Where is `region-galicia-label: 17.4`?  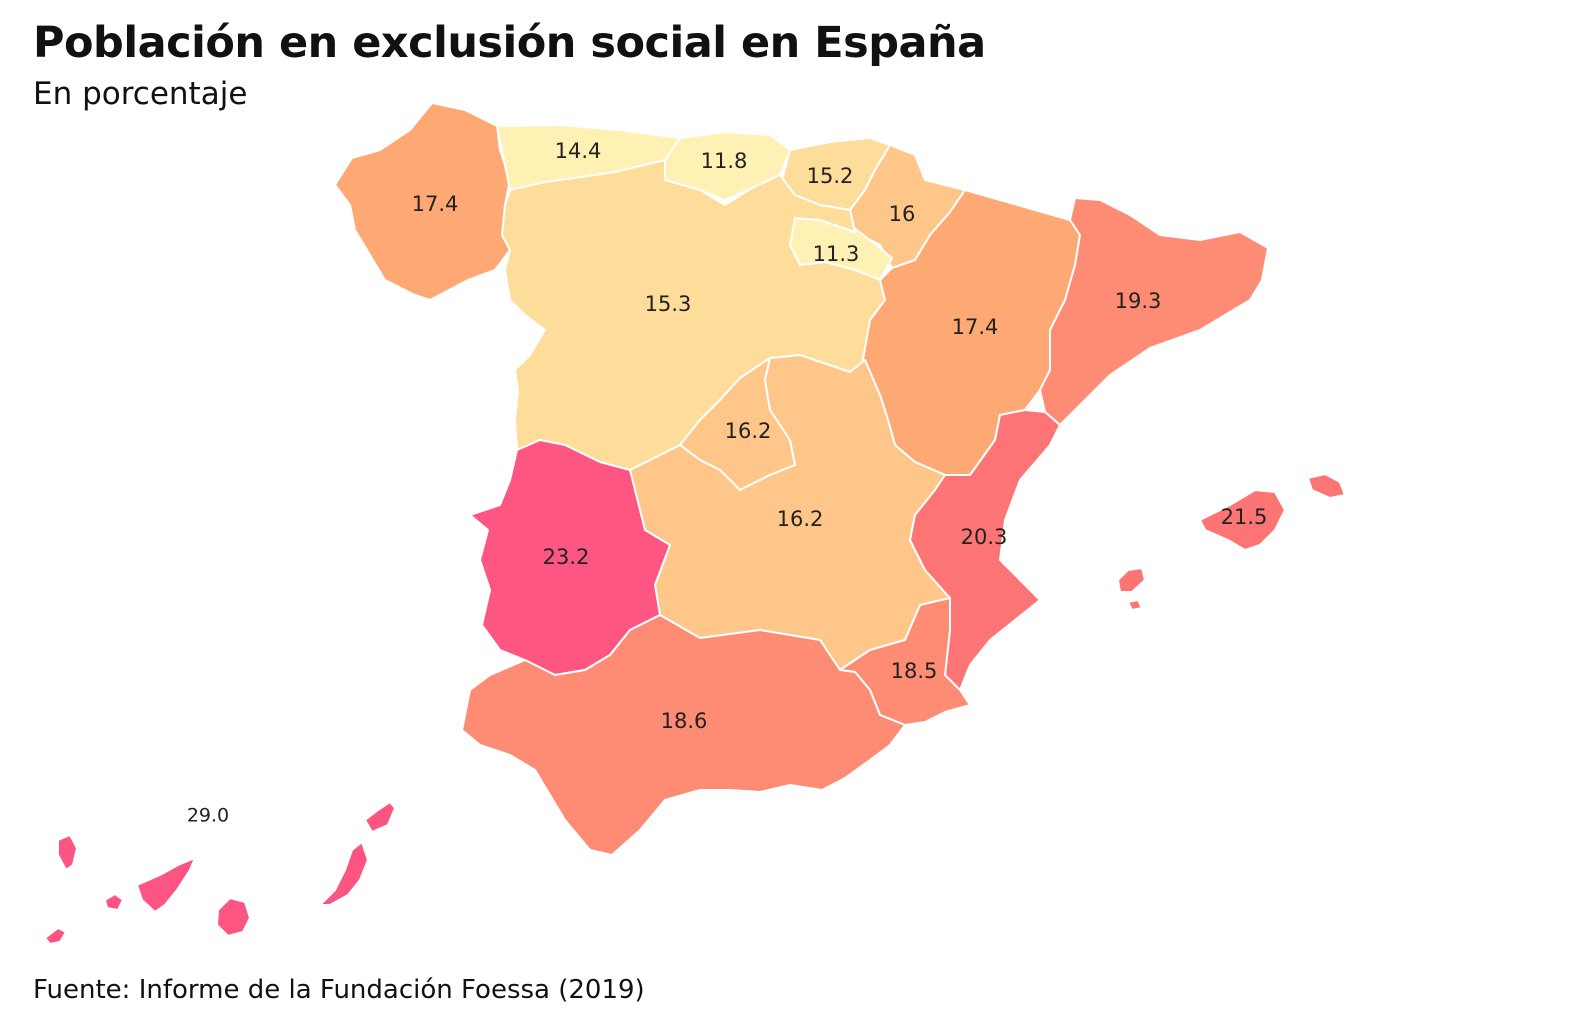 region-galicia-label: 17.4 is located at coordinates (435, 204).